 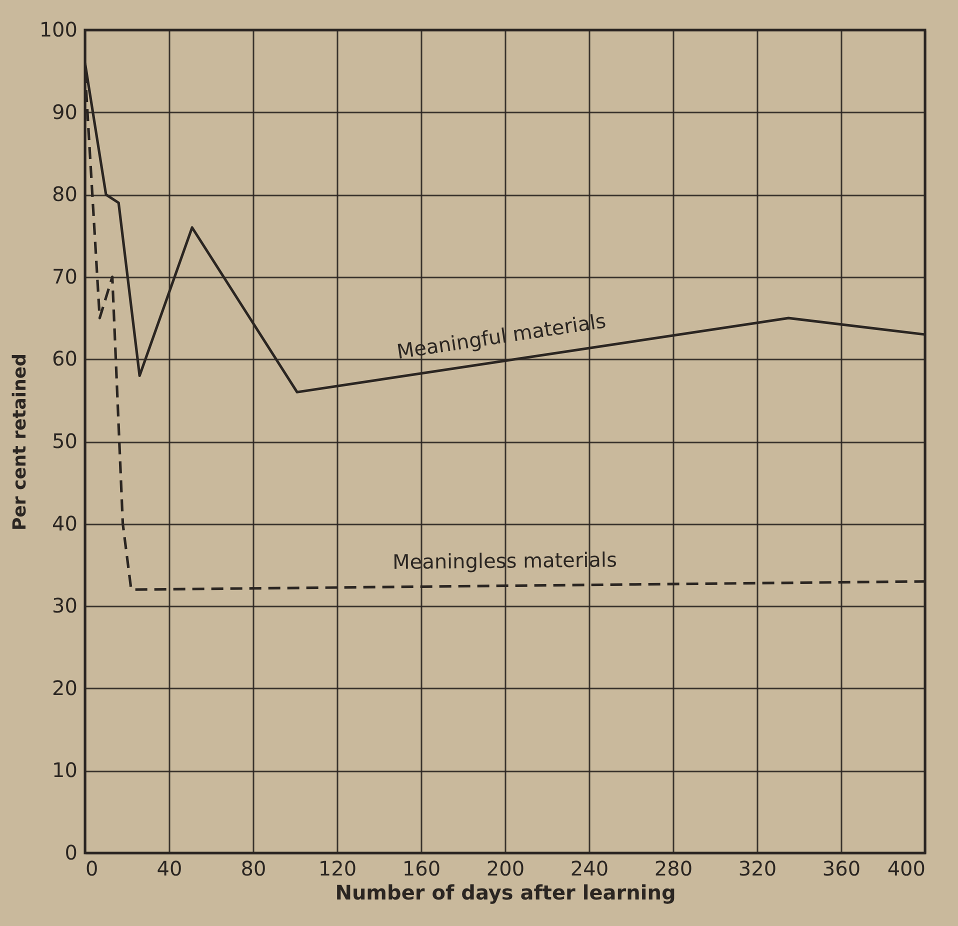 What do you see at coordinates (65, 688) in the screenshot?
I see `y-tick-label: 20` at bounding box center [65, 688].